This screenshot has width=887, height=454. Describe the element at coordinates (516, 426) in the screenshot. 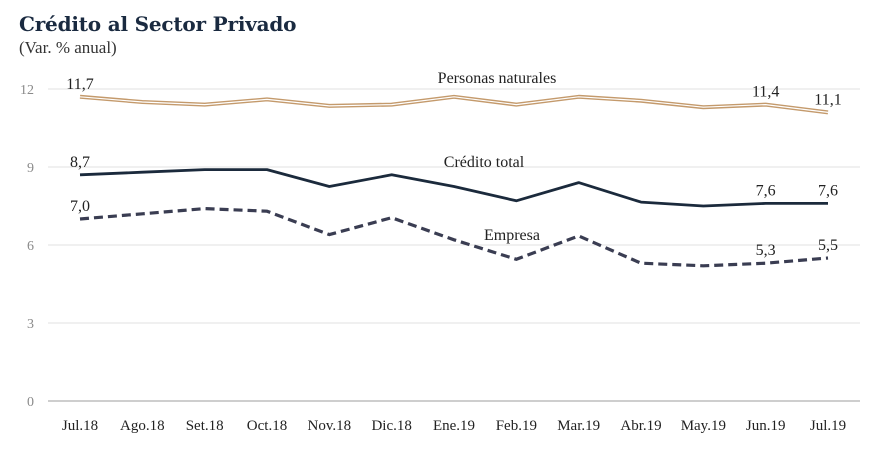

I see `x-tick-label: Feb.19` at that location.